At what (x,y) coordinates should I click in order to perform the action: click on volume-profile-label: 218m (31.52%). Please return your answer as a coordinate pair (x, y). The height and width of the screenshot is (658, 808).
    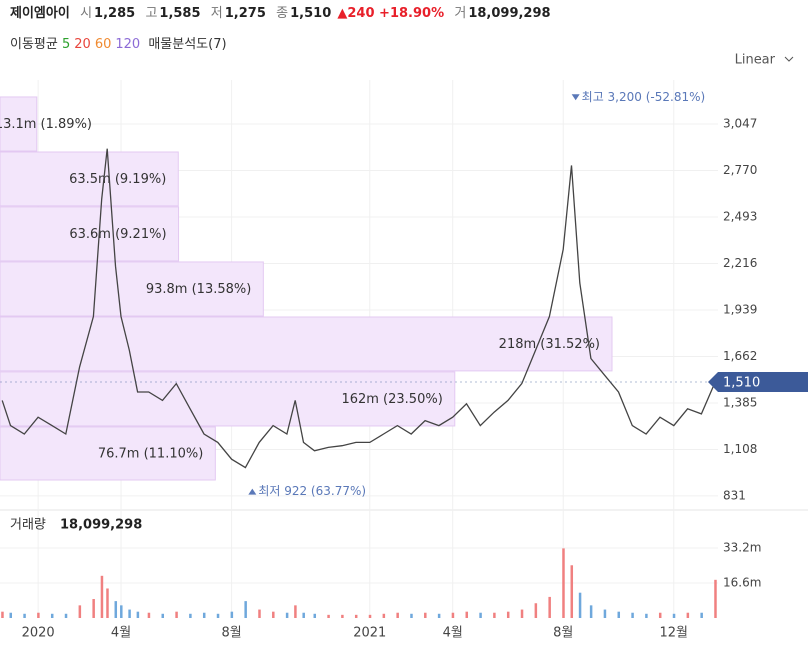
    Looking at the image, I should click on (549, 344).